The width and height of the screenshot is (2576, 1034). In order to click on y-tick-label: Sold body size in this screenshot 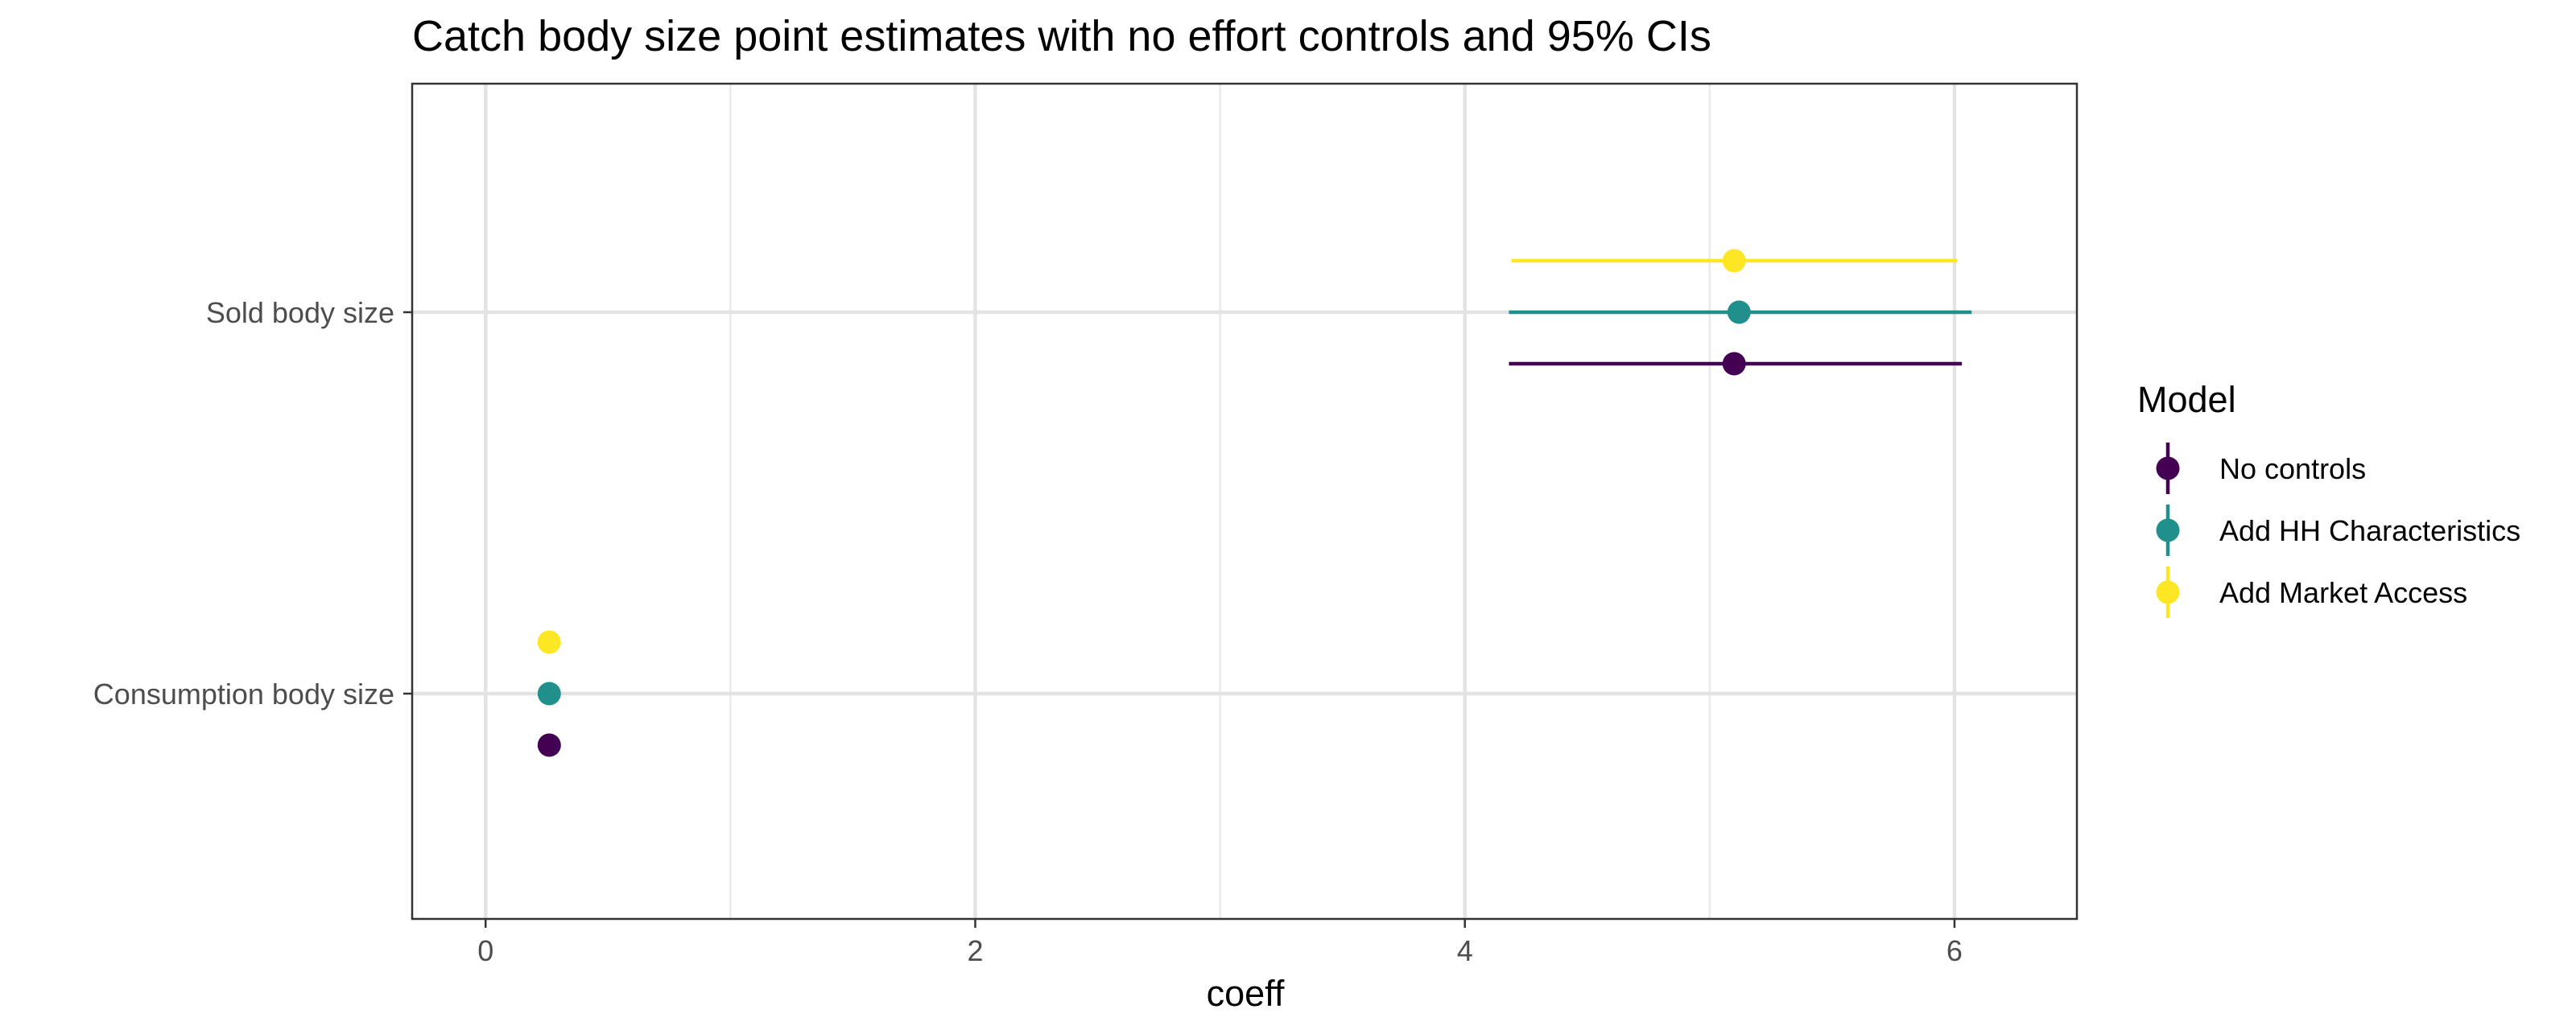, I will do `click(300, 312)`.